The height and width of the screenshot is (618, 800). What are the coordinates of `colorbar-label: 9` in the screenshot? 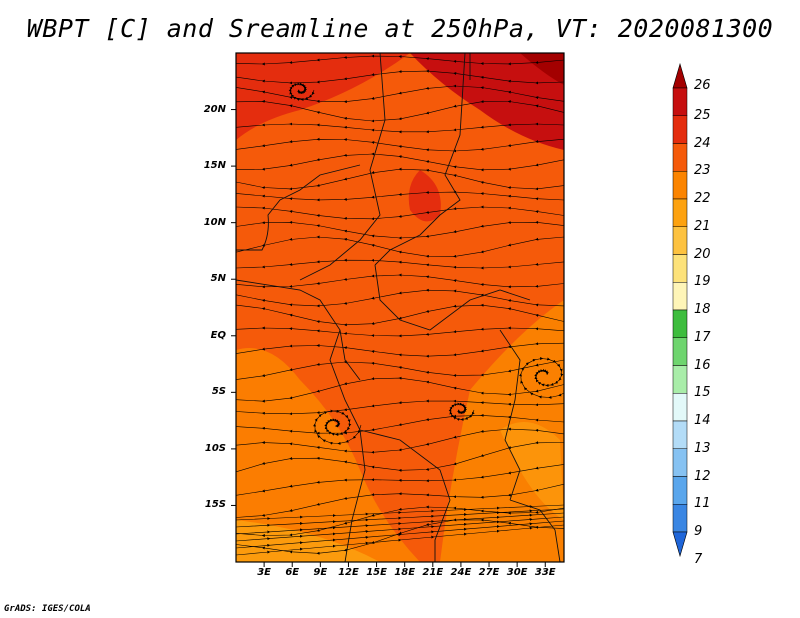 It's located at (698, 531).